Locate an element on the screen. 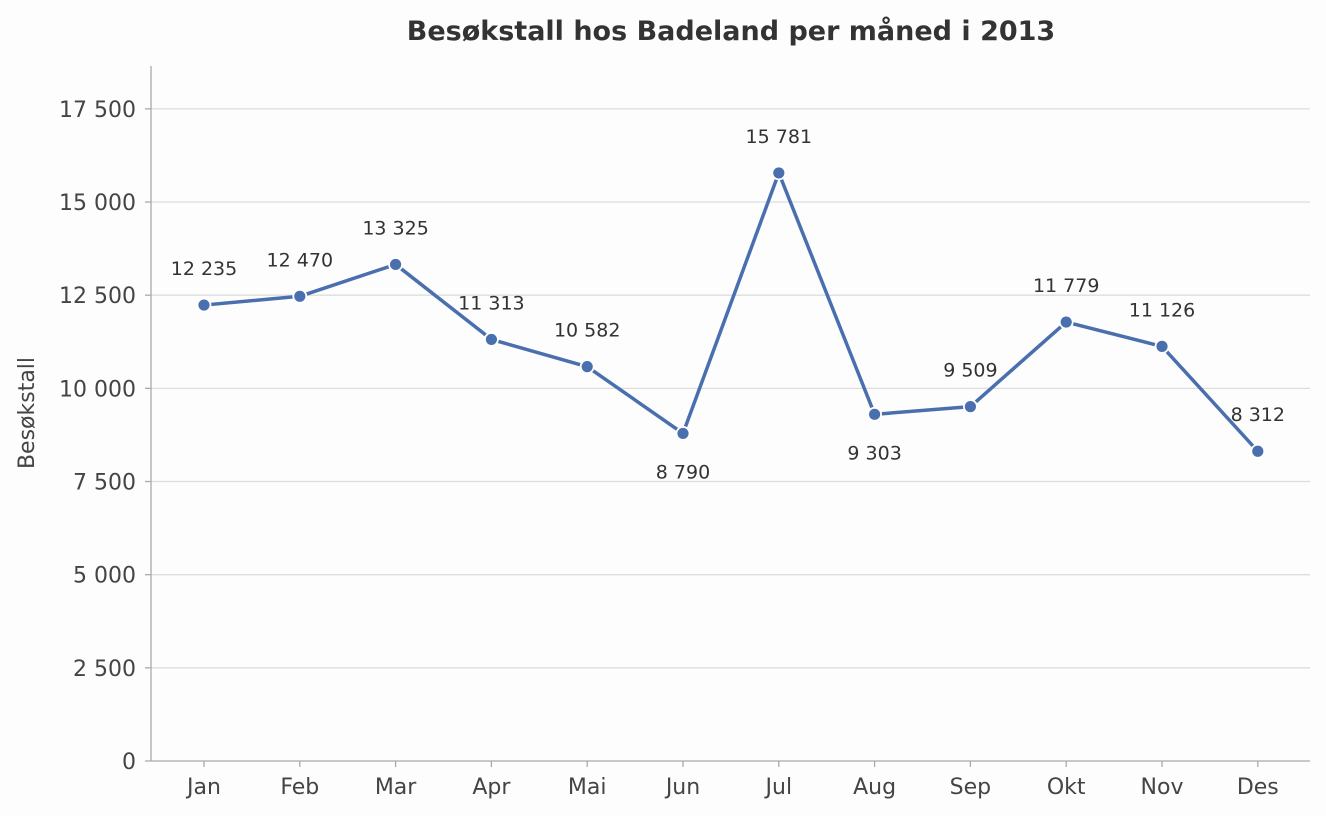  y-tick-label: 2 500 is located at coordinates (104, 669).